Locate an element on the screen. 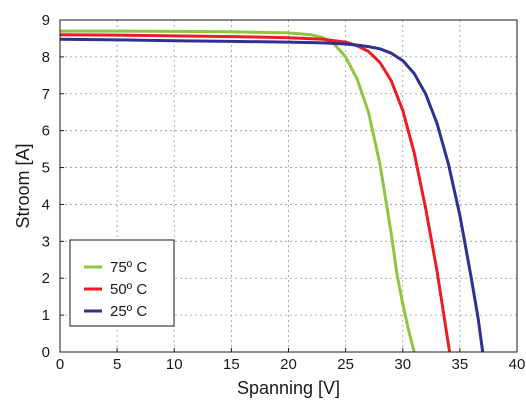 The width and height of the screenshot is (526, 401). x-tick-label: 25 is located at coordinates (345, 364).